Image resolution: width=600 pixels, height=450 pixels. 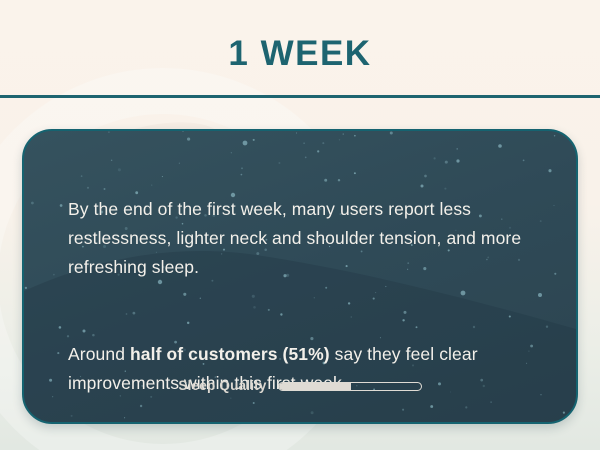 What do you see at coordinates (300, 53) in the screenshot?
I see `page-title: 1 WEEK` at bounding box center [300, 53].